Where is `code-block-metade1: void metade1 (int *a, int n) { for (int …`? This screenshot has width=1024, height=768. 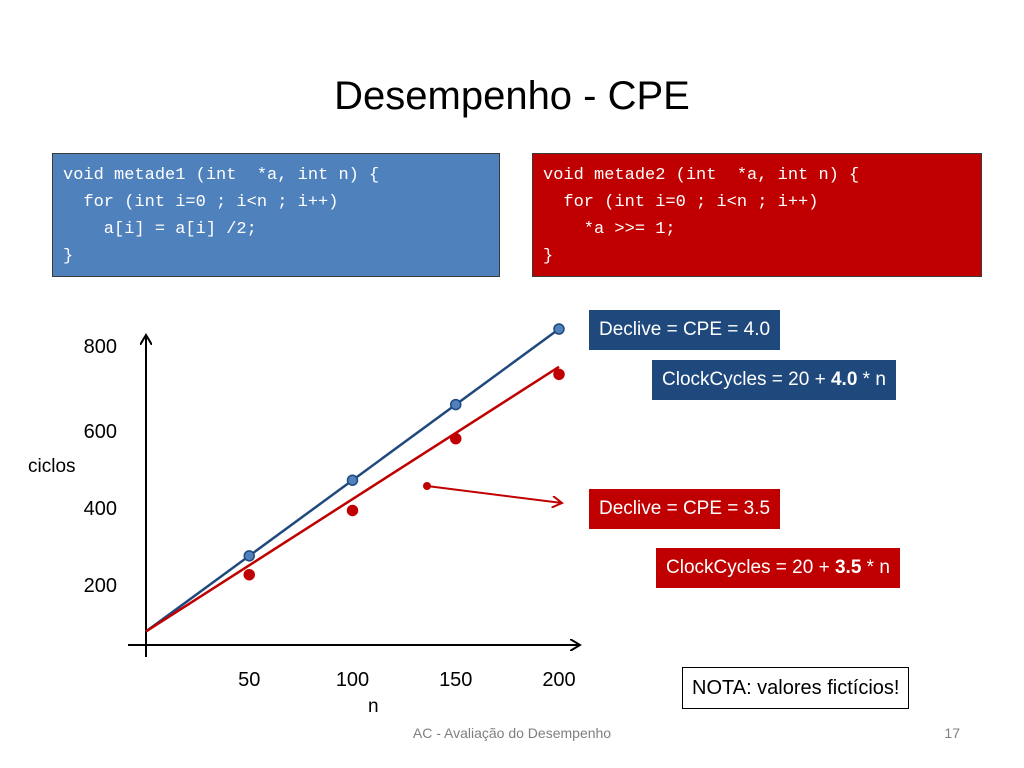
code-block-metade1: void metade1 (int *a, int n) { for (int … is located at coordinates (276, 215).